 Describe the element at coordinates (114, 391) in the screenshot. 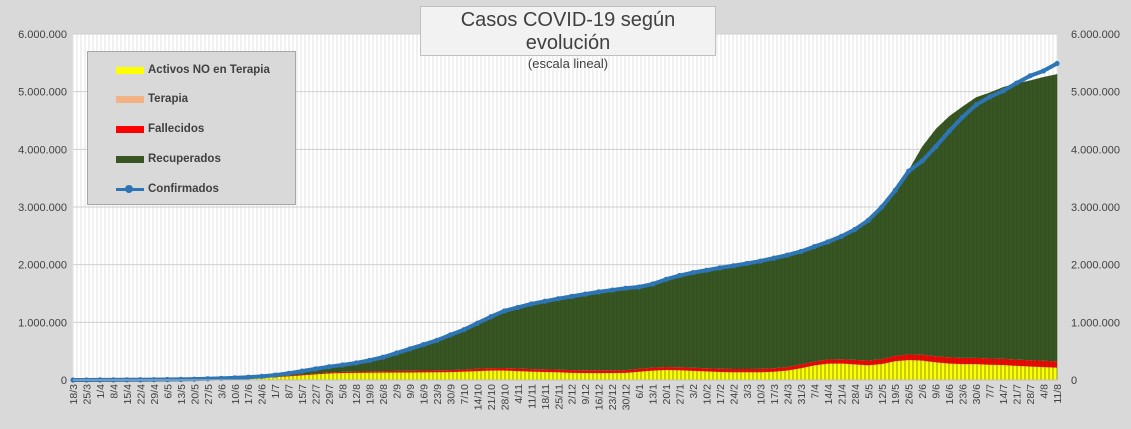

I see `x-tick-label: 8/4` at that location.